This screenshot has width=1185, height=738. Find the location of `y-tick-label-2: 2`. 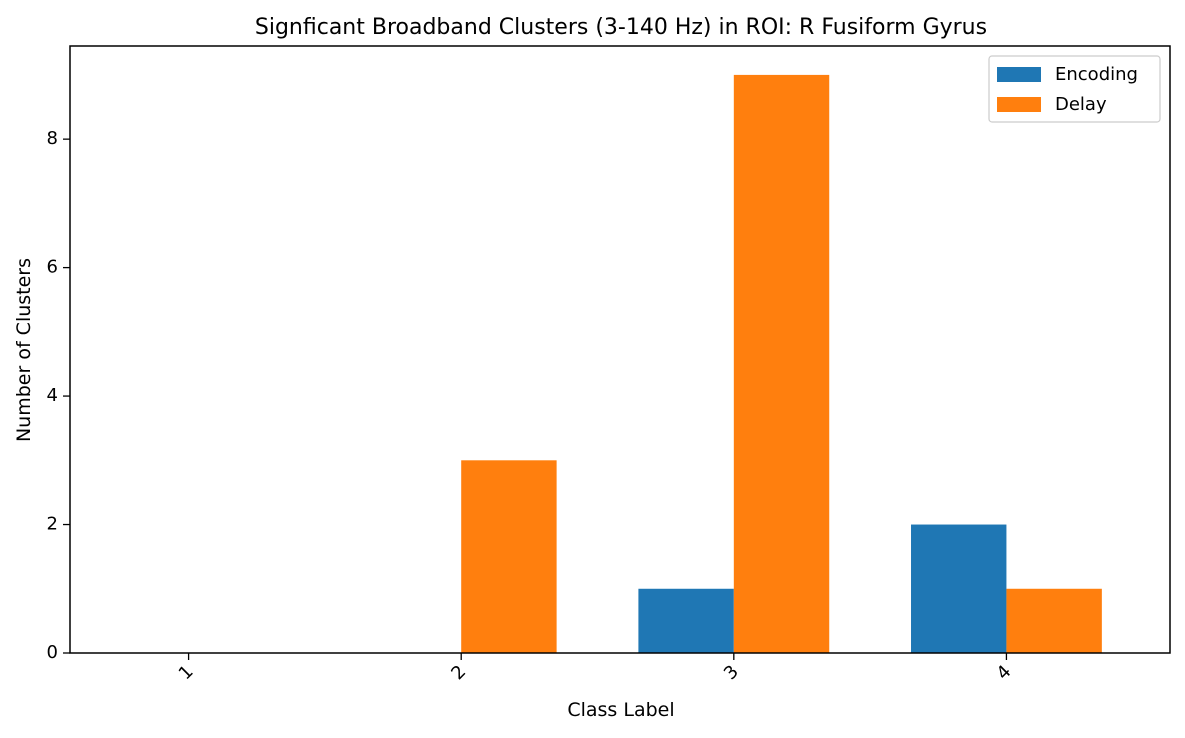

y-tick-label-2: 2 is located at coordinates (52, 524).